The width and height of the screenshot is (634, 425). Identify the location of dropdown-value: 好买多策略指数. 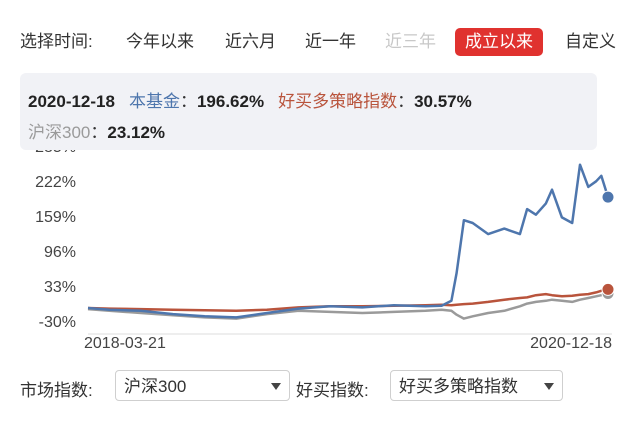
(458, 386).